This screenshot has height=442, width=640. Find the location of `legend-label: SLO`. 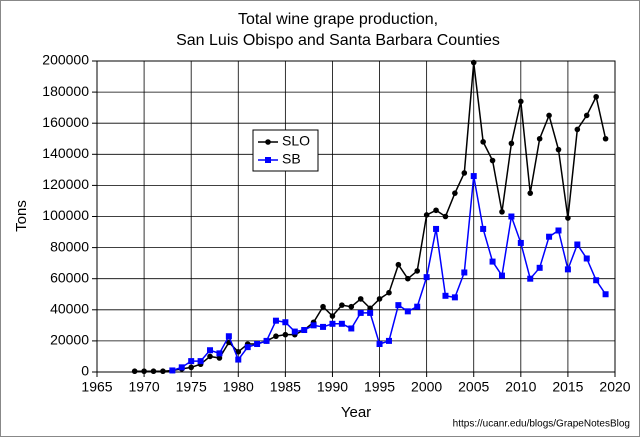

legend-label: SLO is located at coordinates (296, 141).